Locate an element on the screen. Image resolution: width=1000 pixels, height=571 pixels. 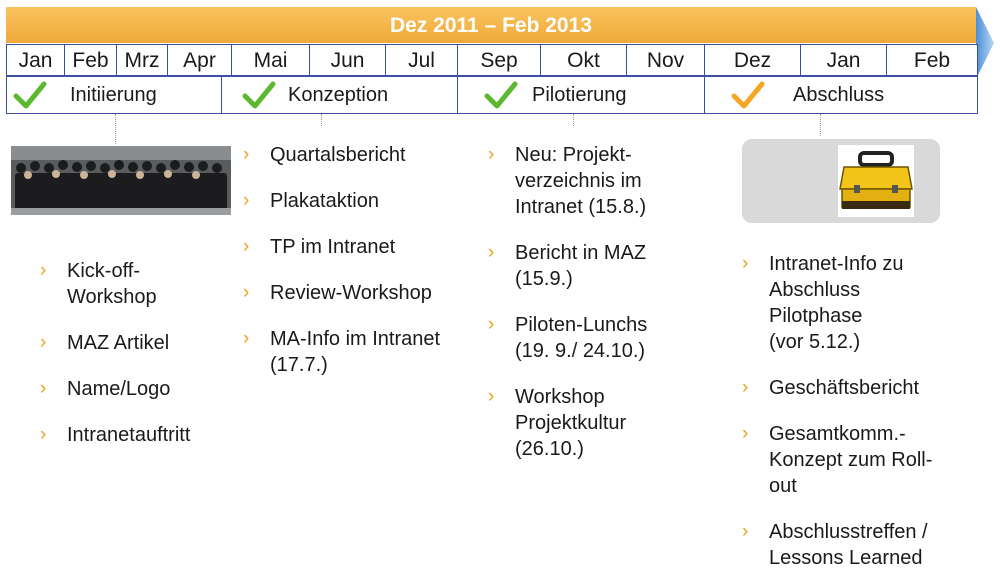
list-item: › Intranetauftritt is located at coordinates (115, 435).